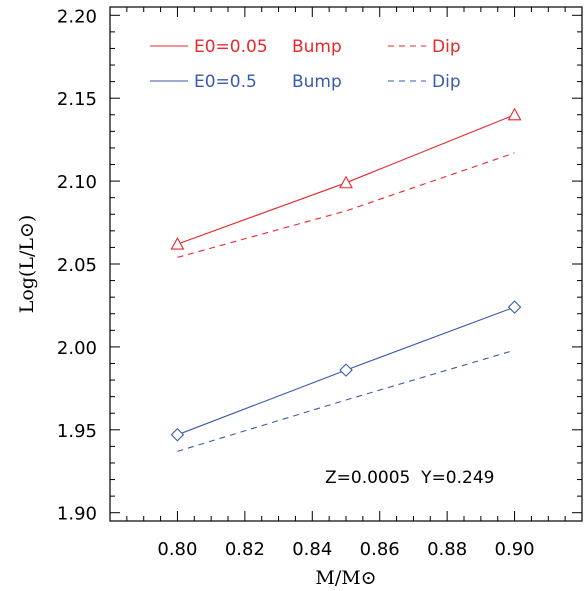  I want to click on x-tick-label: 0.80, so click(177, 549).